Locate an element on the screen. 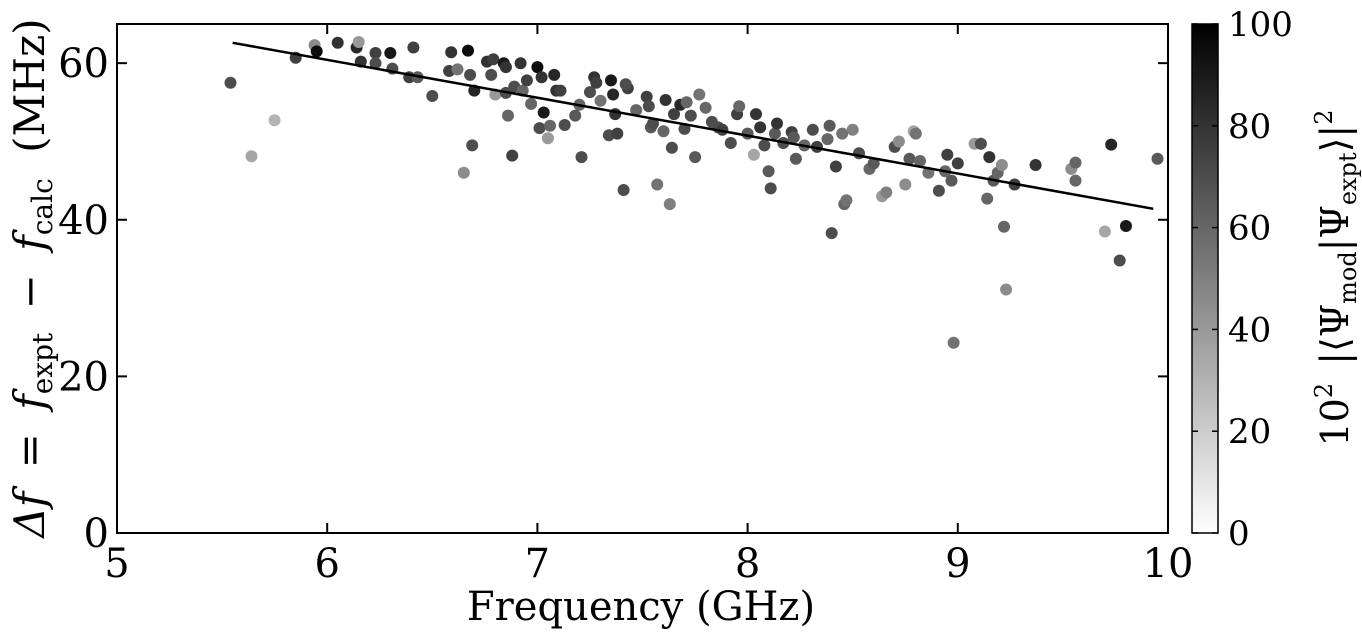  x-tick-label: 5 is located at coordinates (116, 564).